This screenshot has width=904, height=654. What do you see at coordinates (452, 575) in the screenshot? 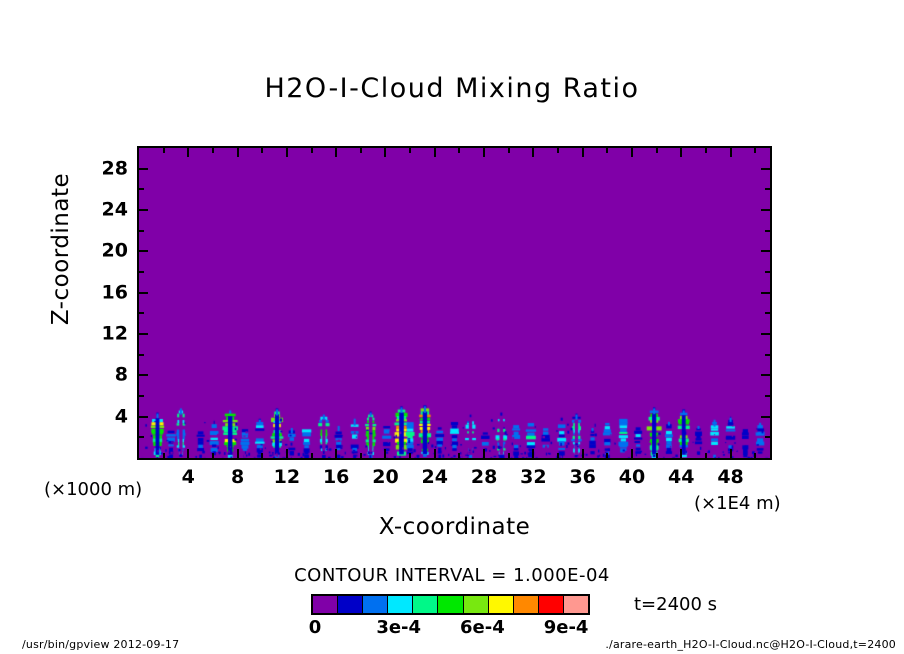
I see `contour-interval-label: CONTOUR INTERVAL = 1.000E-04` at bounding box center [452, 575].